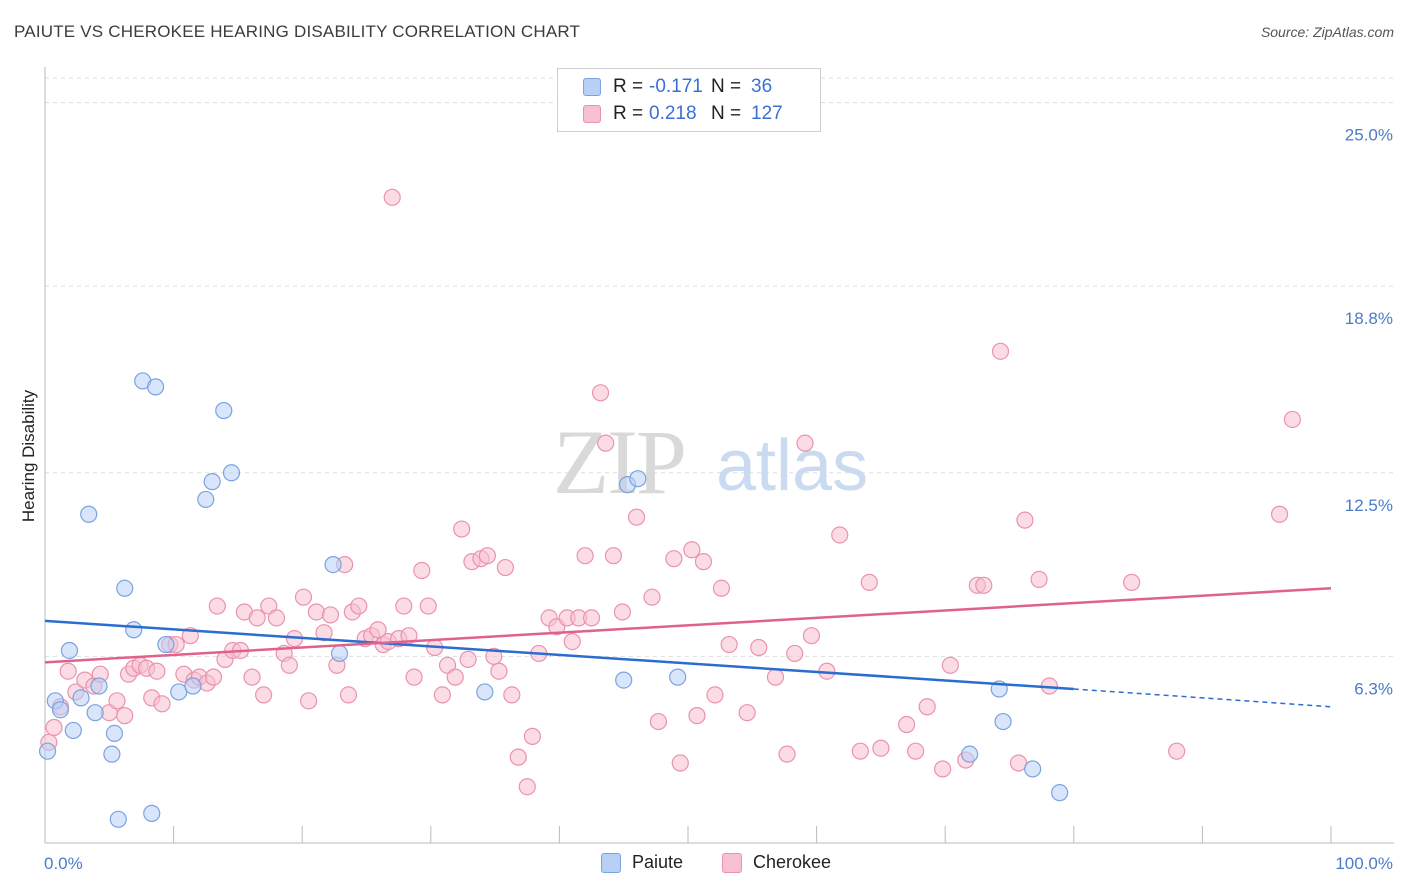 The height and width of the screenshot is (892, 1406). What do you see at coordinates (1369, 505) in the screenshot?
I see `y-tick-label: 12.5%` at bounding box center [1369, 505].